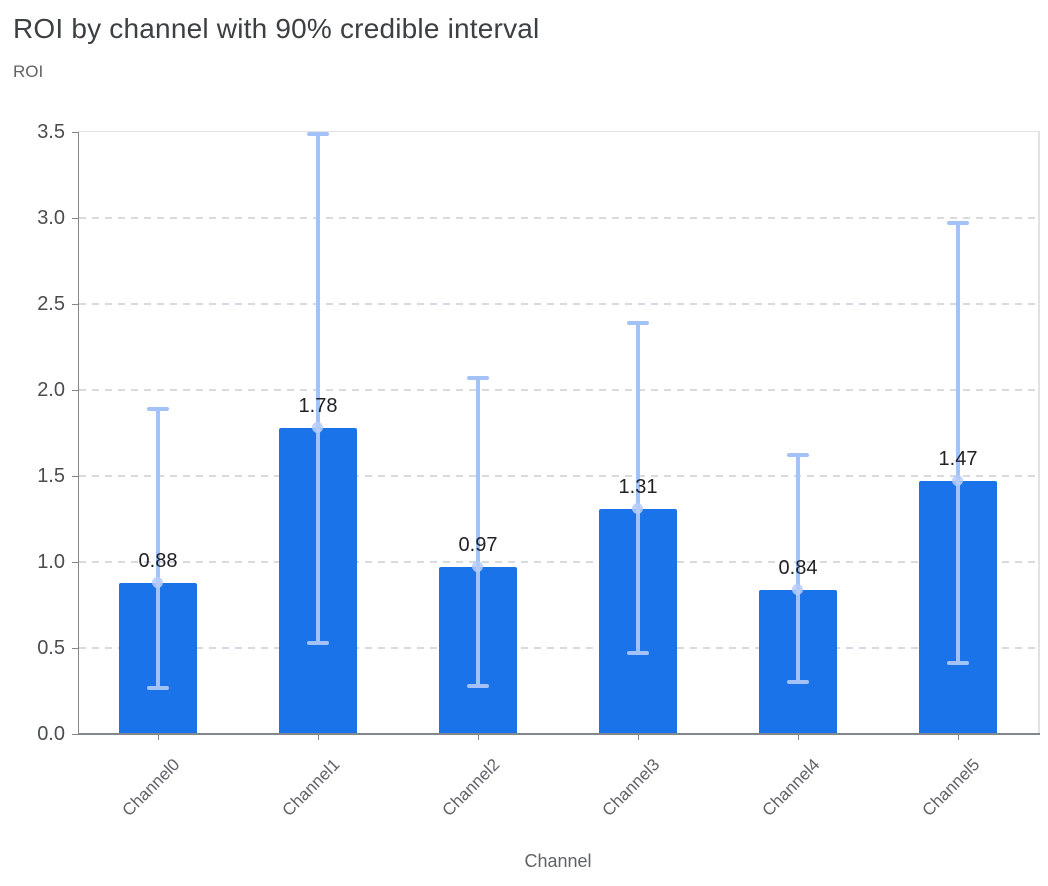 The height and width of the screenshot is (886, 1048). What do you see at coordinates (558, 476) in the screenshot?
I see `gridline-1.5` at bounding box center [558, 476].